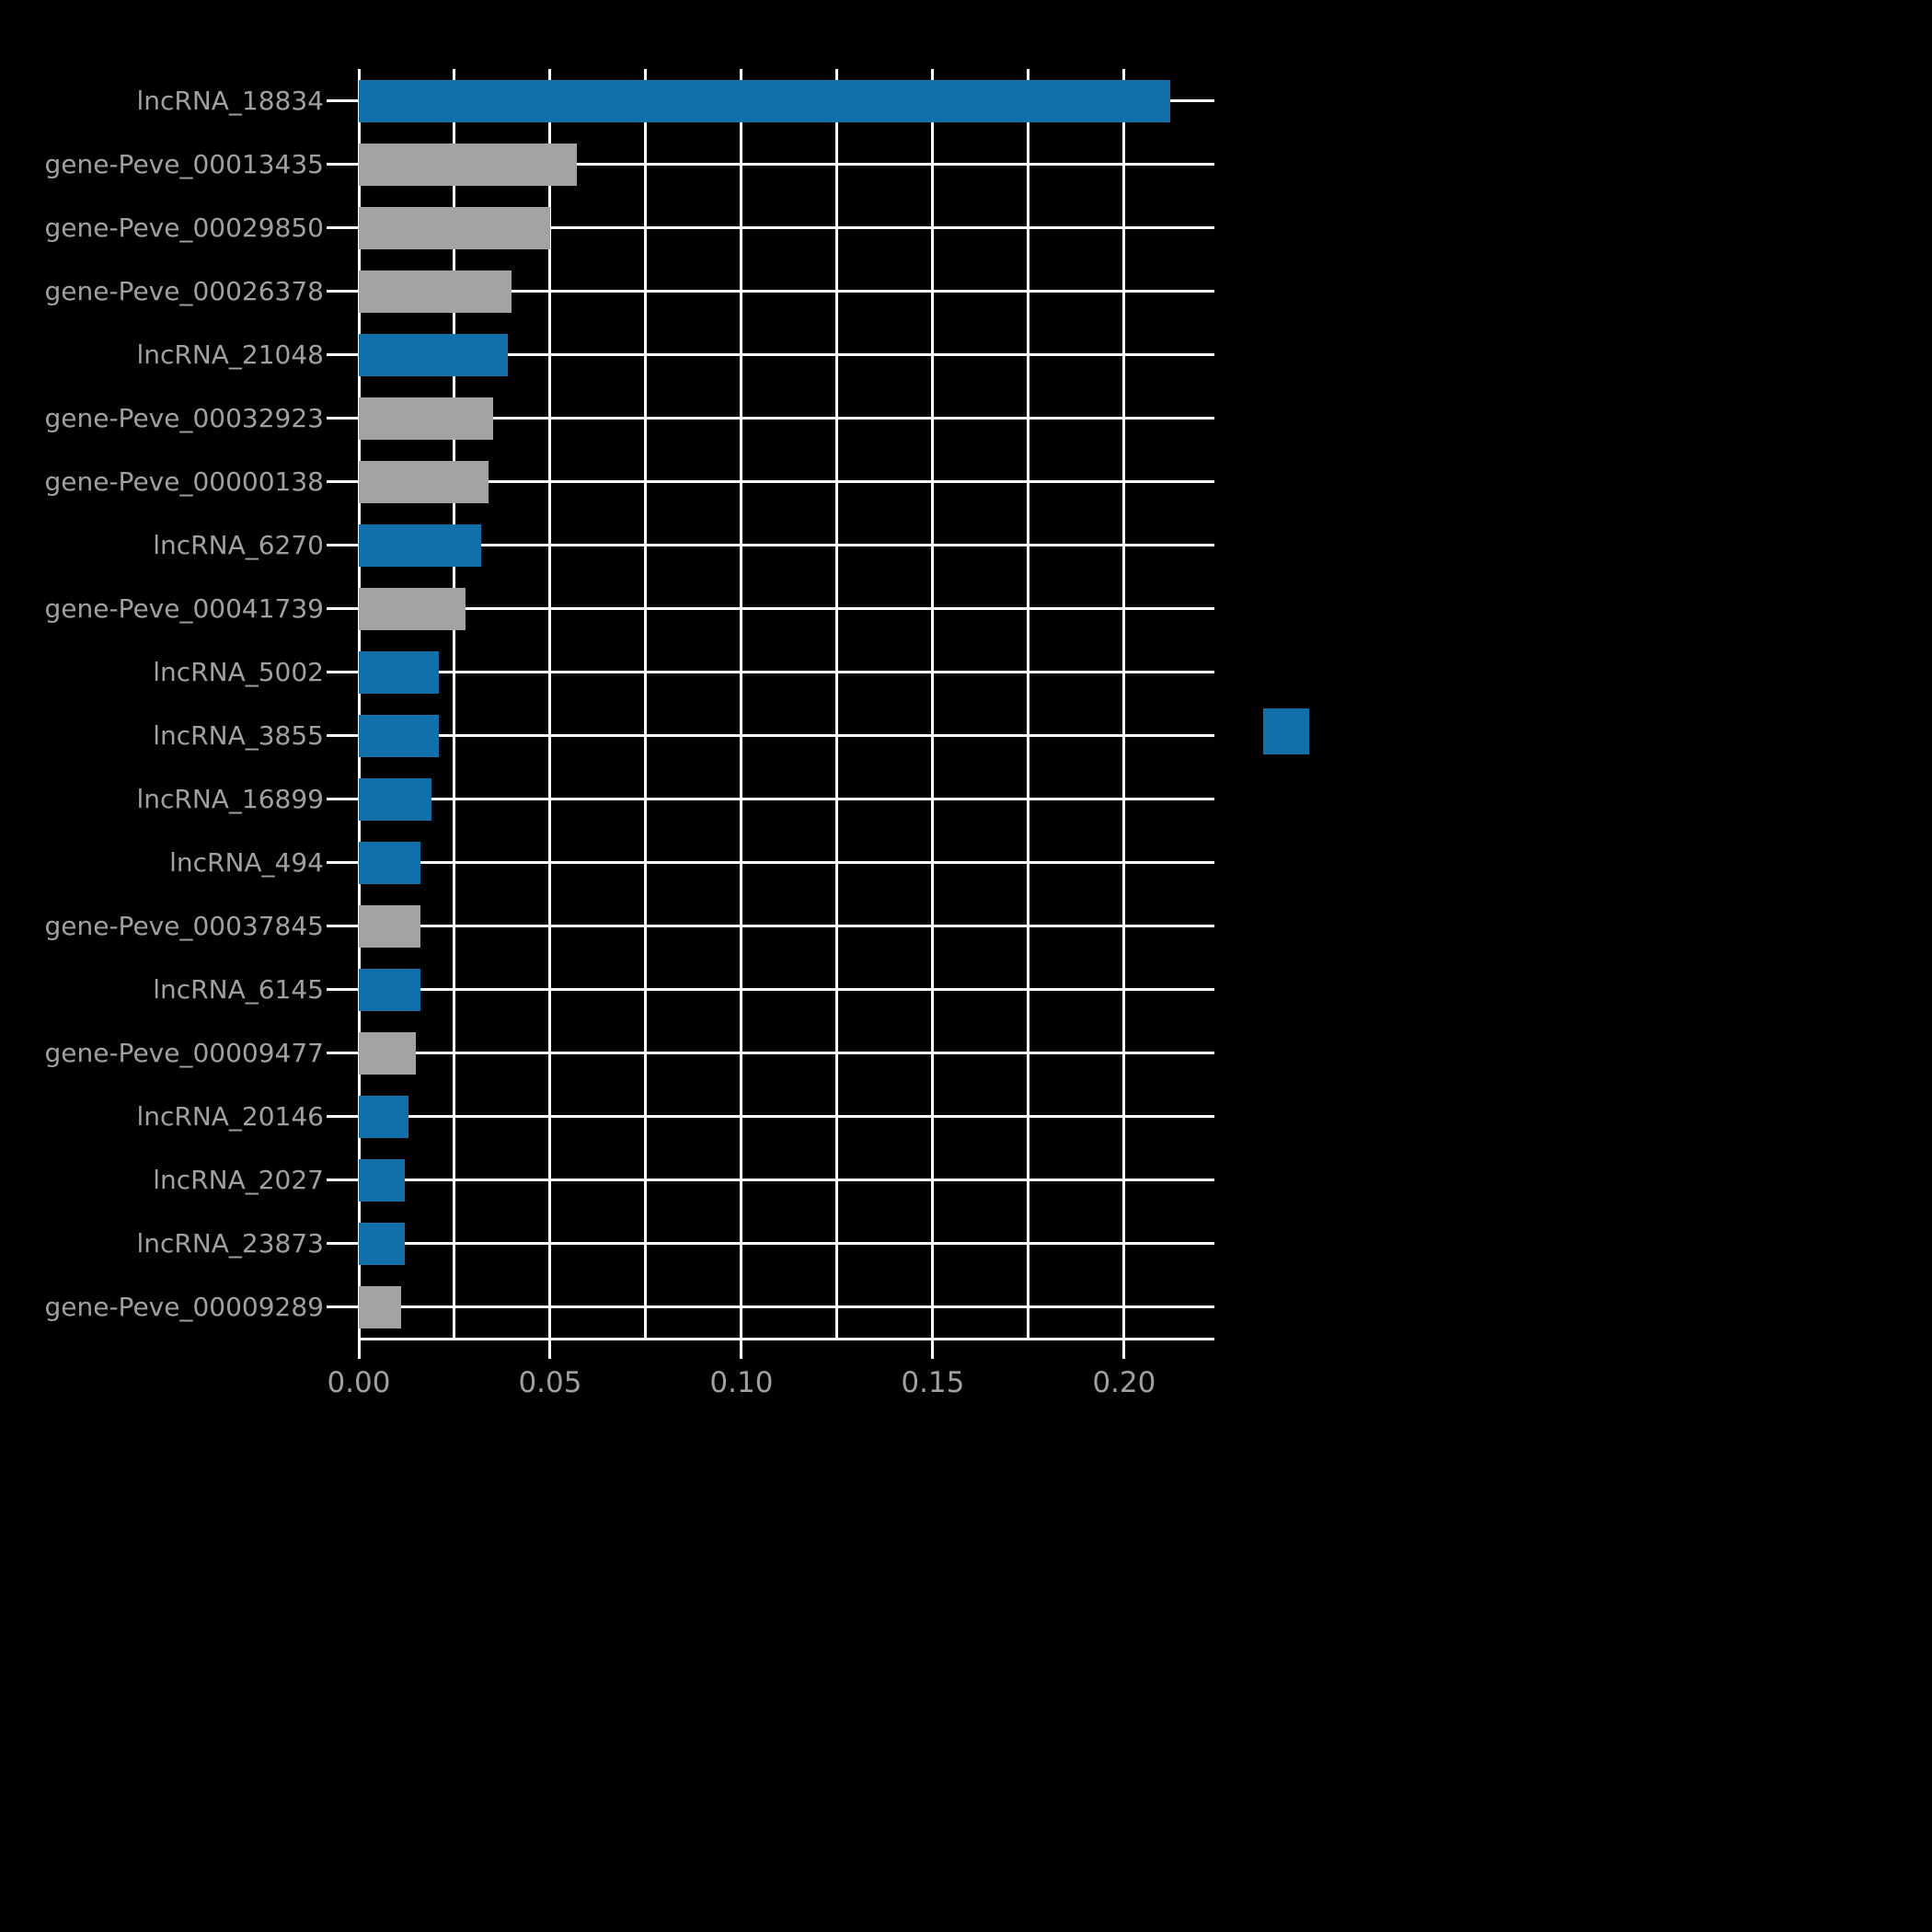 This screenshot has height=1932, width=1932. I want to click on y-axis-label: gene-Peve_00009477, so click(184, 1052).